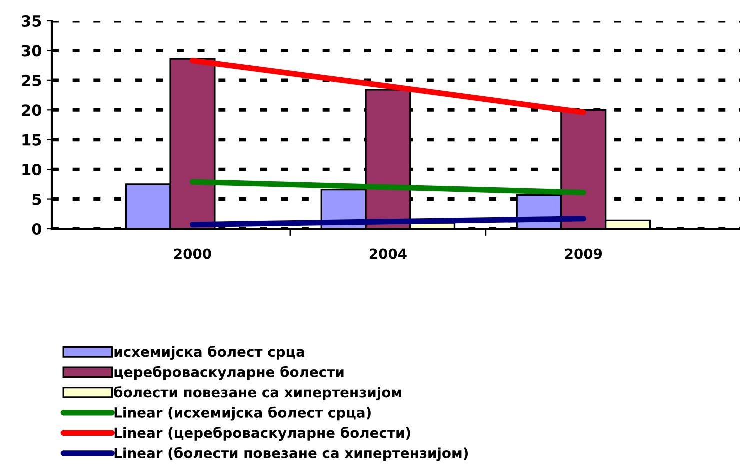 Image resolution: width=740 pixels, height=471 pixels. What do you see at coordinates (32, 170) in the screenshot?
I see `y-tick-label: 10` at bounding box center [32, 170].